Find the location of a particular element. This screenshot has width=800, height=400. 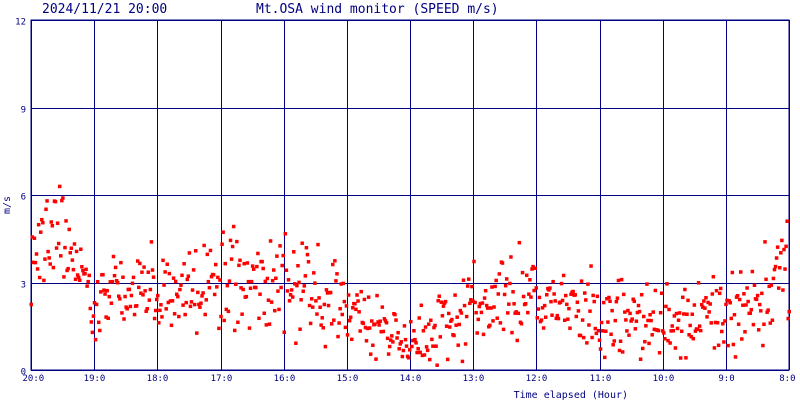

y-tick-label: 0 is located at coordinates (23, 373).